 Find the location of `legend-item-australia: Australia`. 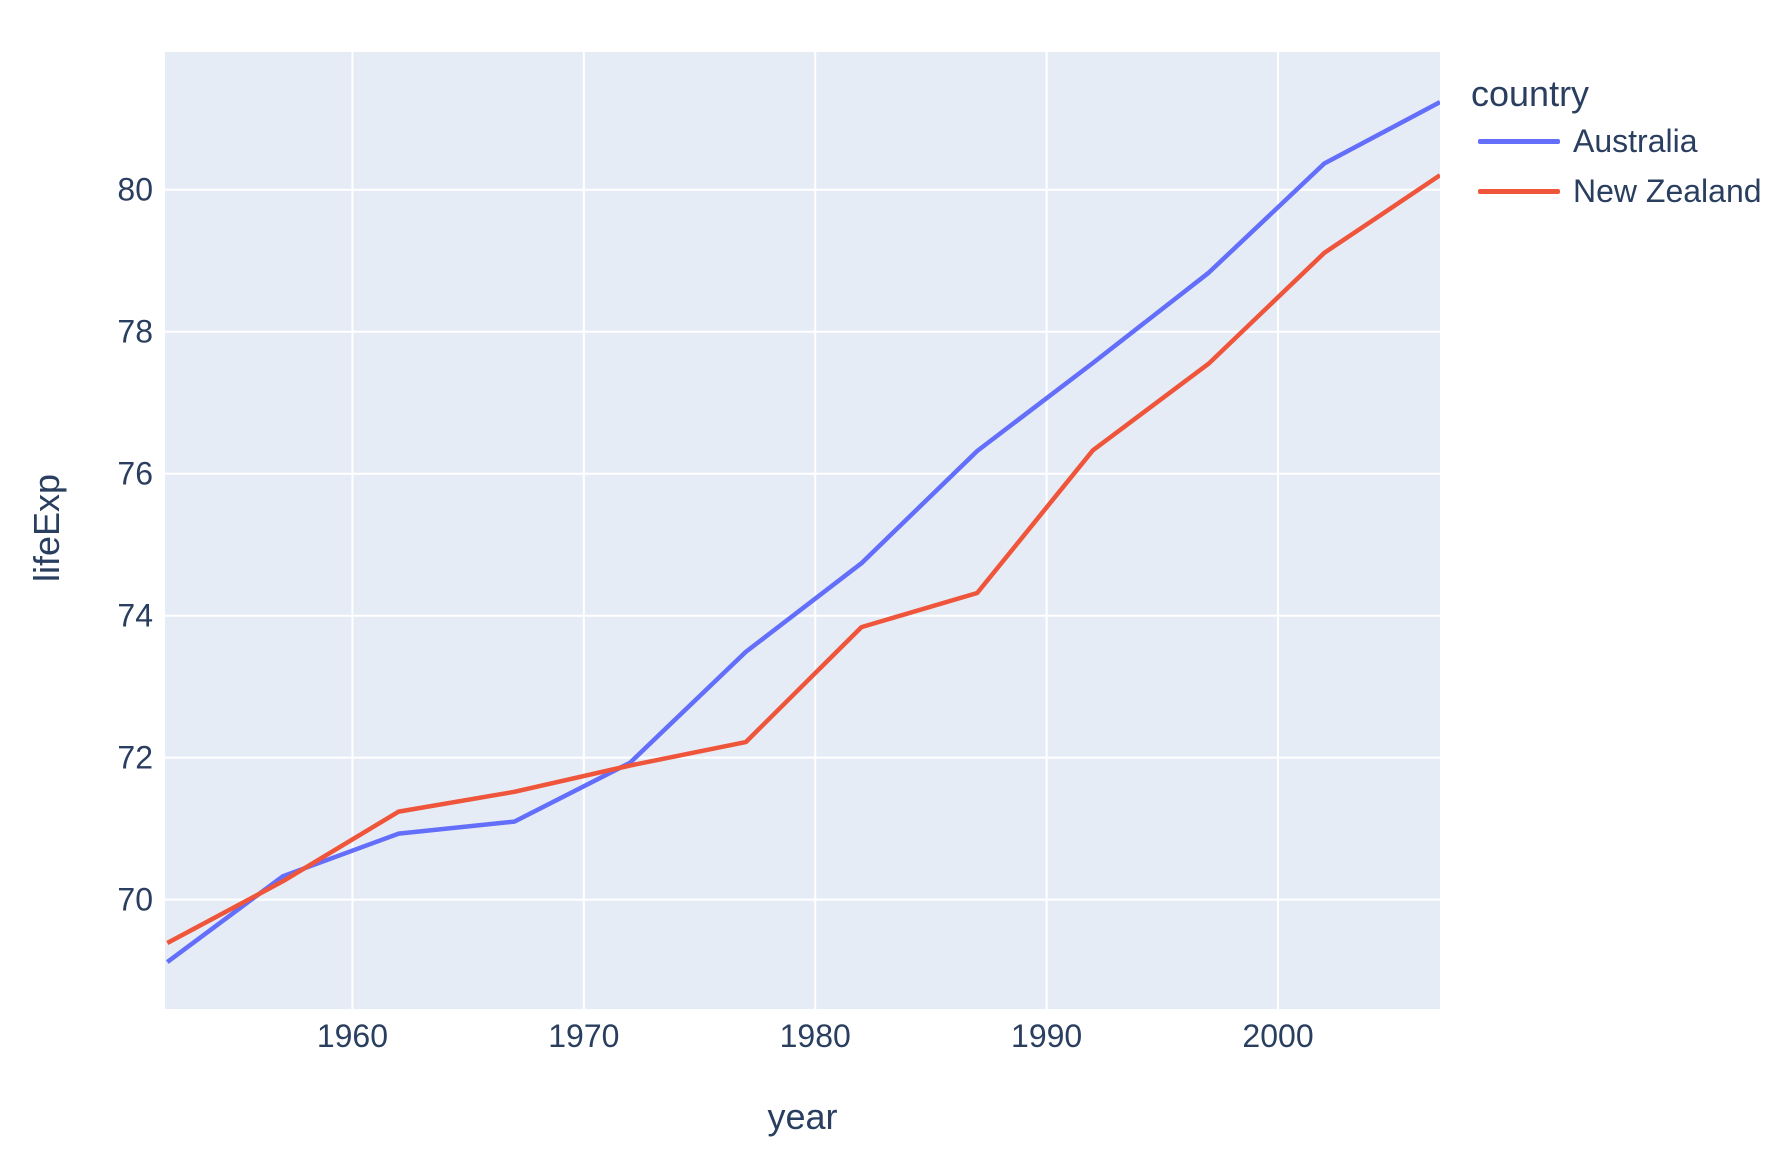

legend-item-australia: Australia is located at coordinates (1616, 141).